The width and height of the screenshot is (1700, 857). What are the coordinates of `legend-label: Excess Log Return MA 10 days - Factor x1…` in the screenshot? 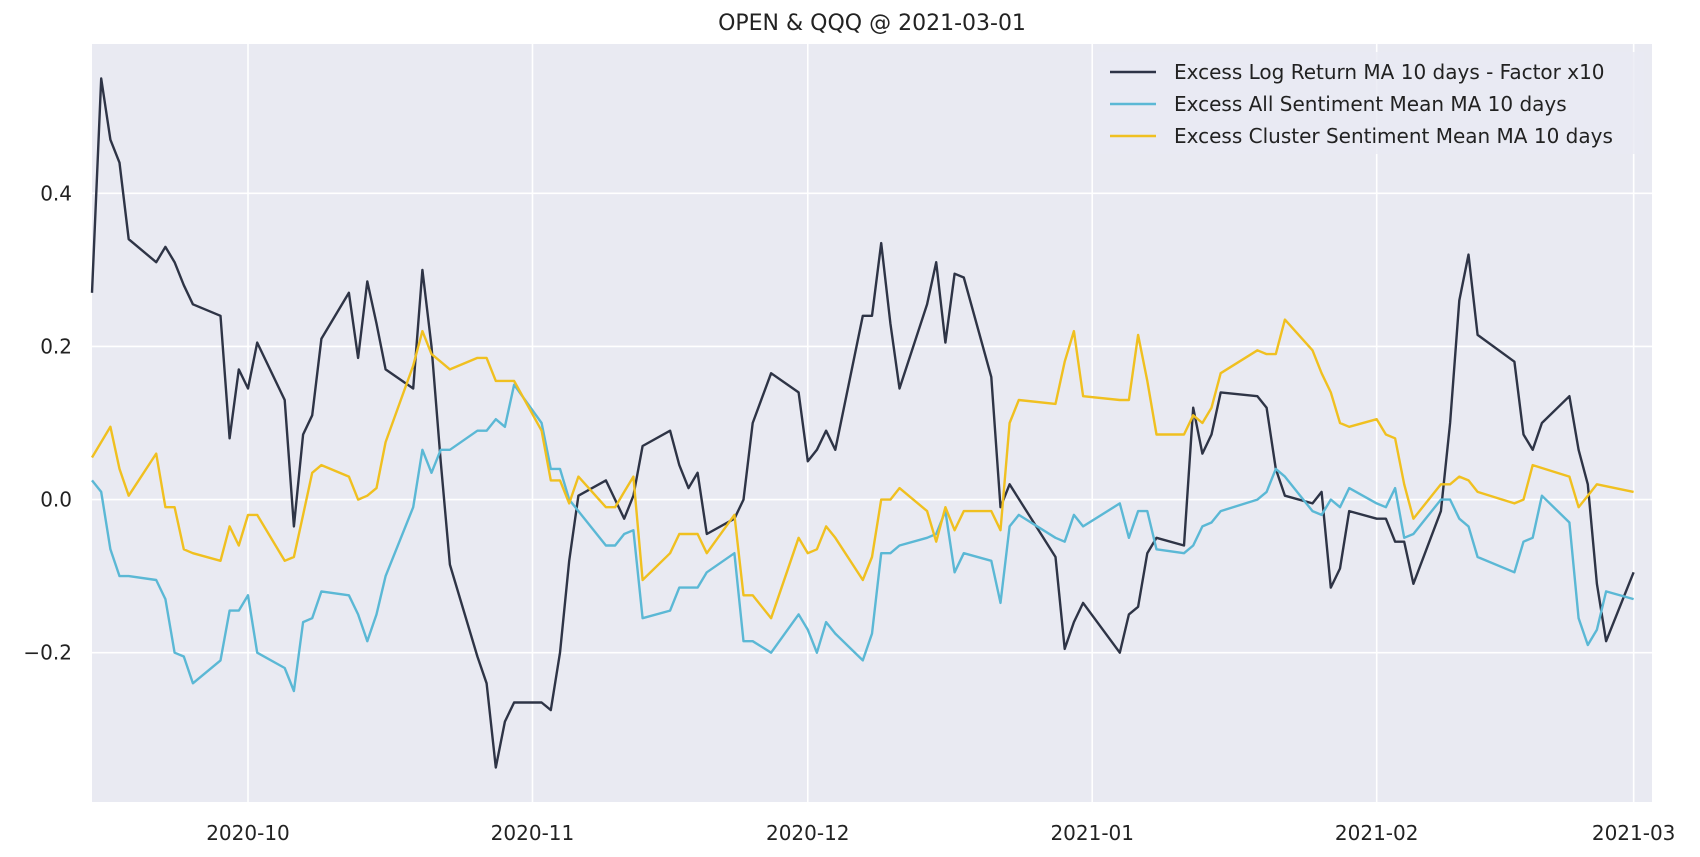 It's located at (1389, 72).